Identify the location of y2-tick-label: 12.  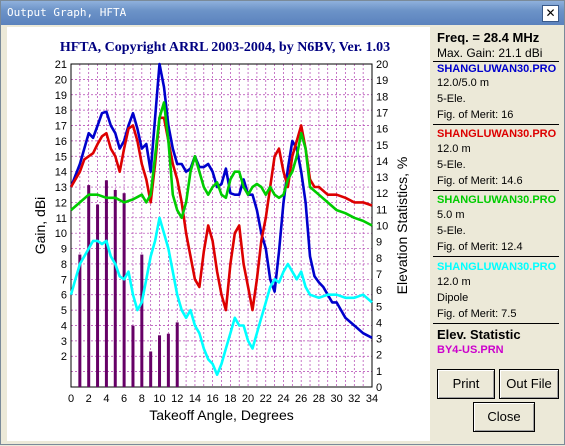
(382, 194).